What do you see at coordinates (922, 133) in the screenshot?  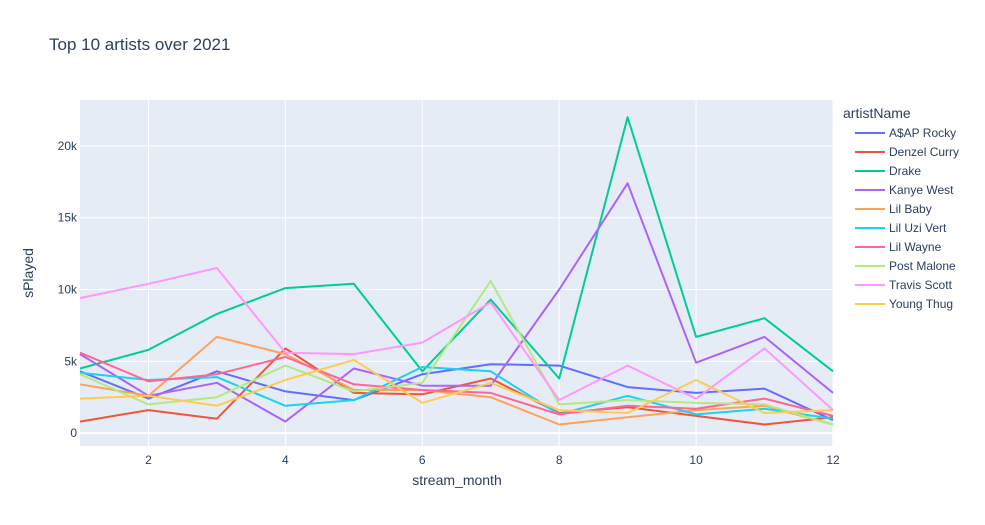 I see `legend-label: A$AP Rocky` at bounding box center [922, 133].